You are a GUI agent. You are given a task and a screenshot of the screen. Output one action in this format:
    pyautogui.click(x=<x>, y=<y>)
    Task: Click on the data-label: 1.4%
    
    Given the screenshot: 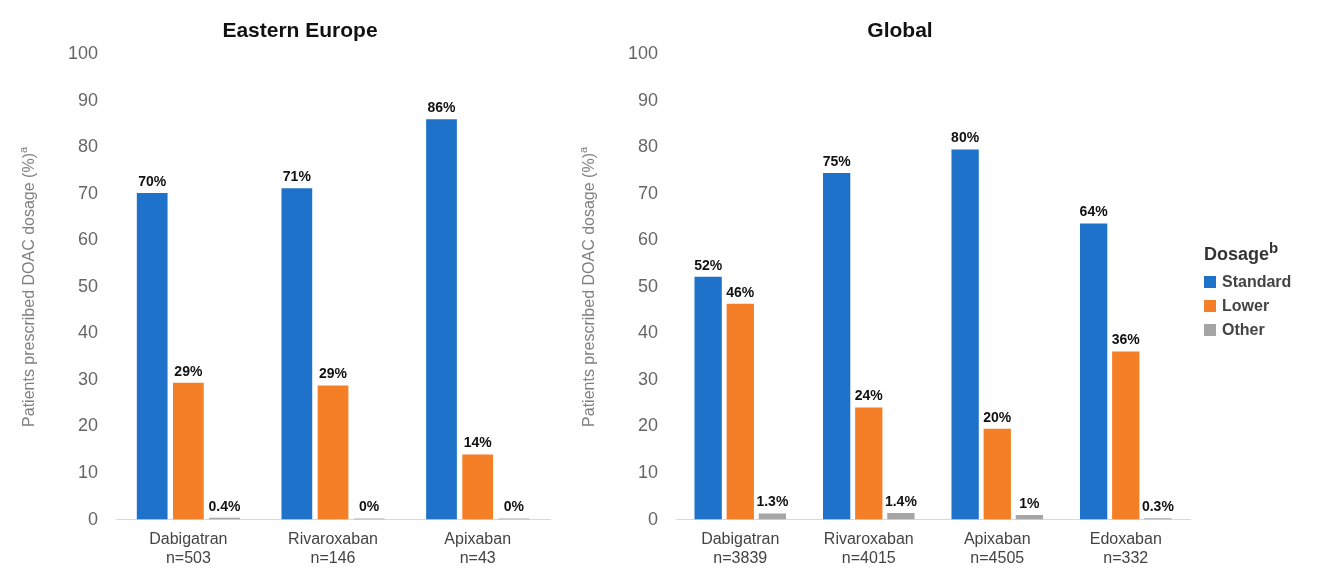 What is the action you would take?
    pyautogui.click(x=901, y=500)
    